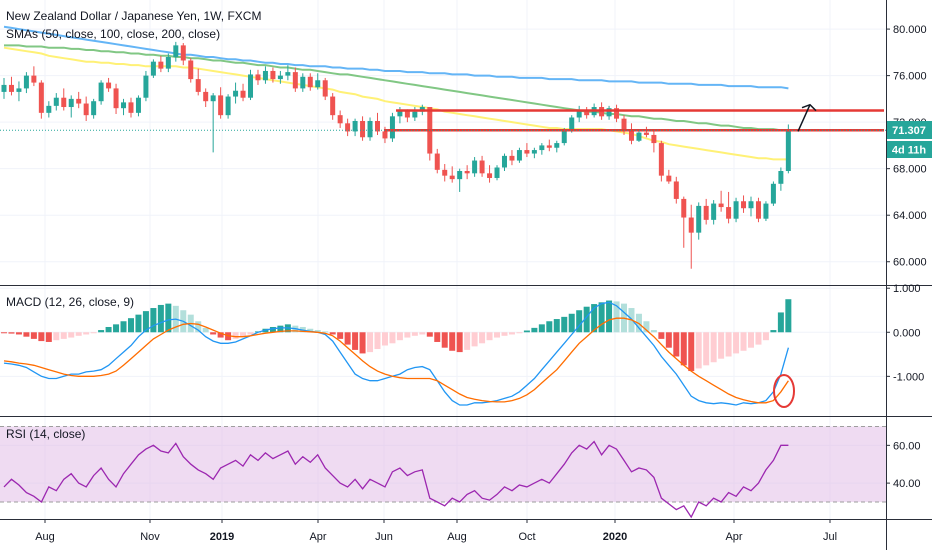 The height and width of the screenshot is (550, 932). Describe the element at coordinates (804, 118) in the screenshot. I see `arrow-line` at that location.